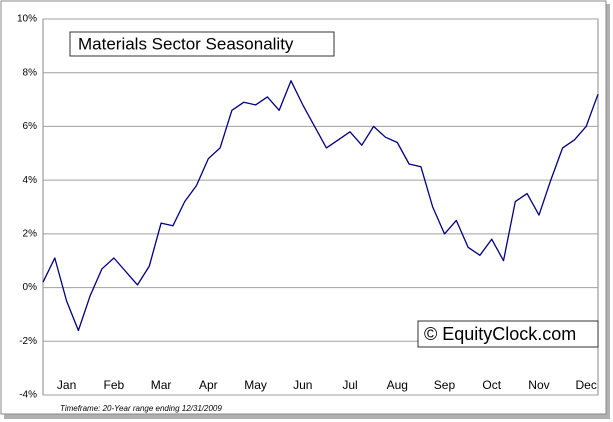 This screenshot has height=422, width=613. I want to click on x-tick-label: Mar, so click(161, 385).